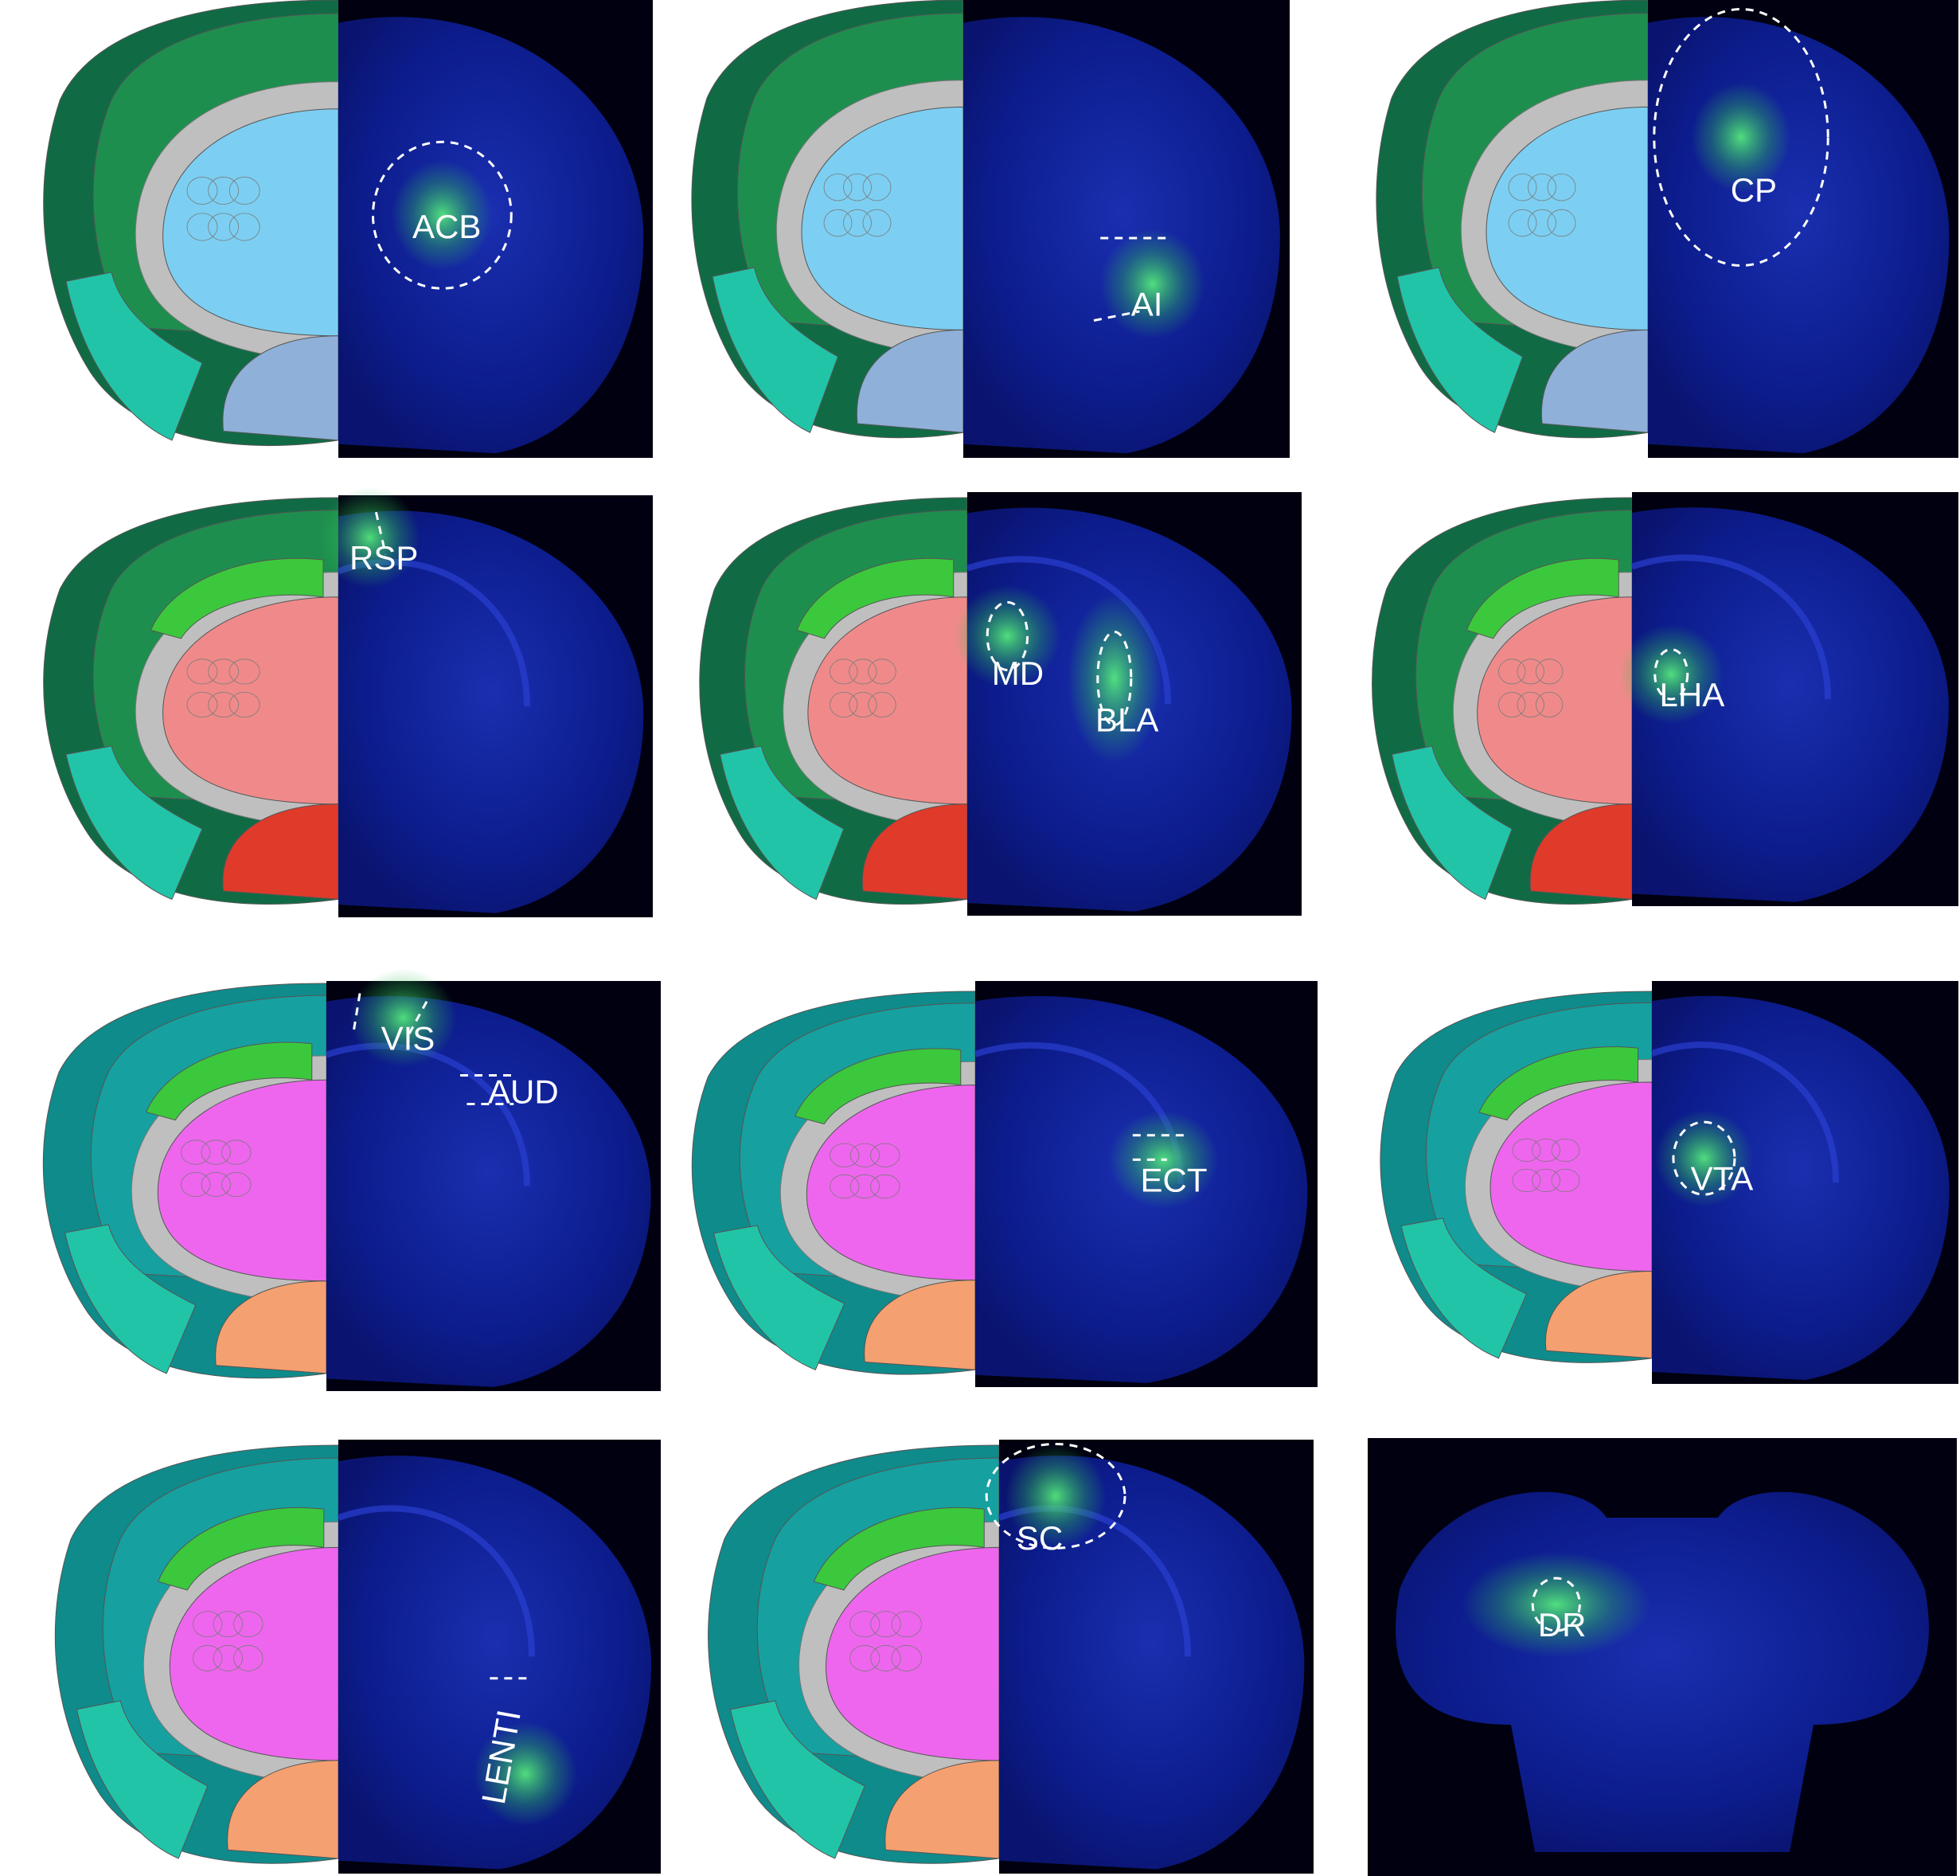  I want to click on panel-acb: ACB, so click(348, 229).